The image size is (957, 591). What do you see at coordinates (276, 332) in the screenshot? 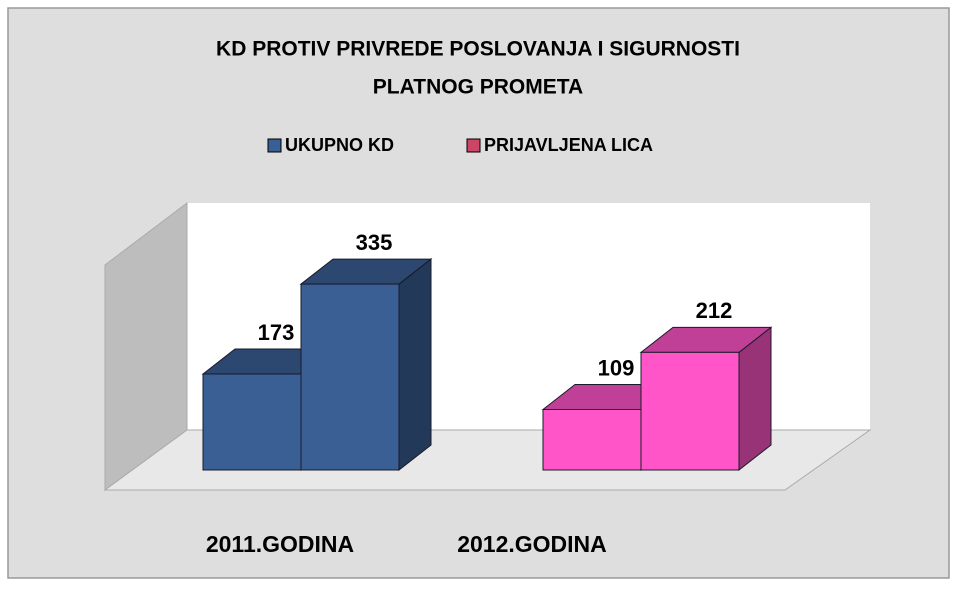
I see `data-label: 173` at bounding box center [276, 332].